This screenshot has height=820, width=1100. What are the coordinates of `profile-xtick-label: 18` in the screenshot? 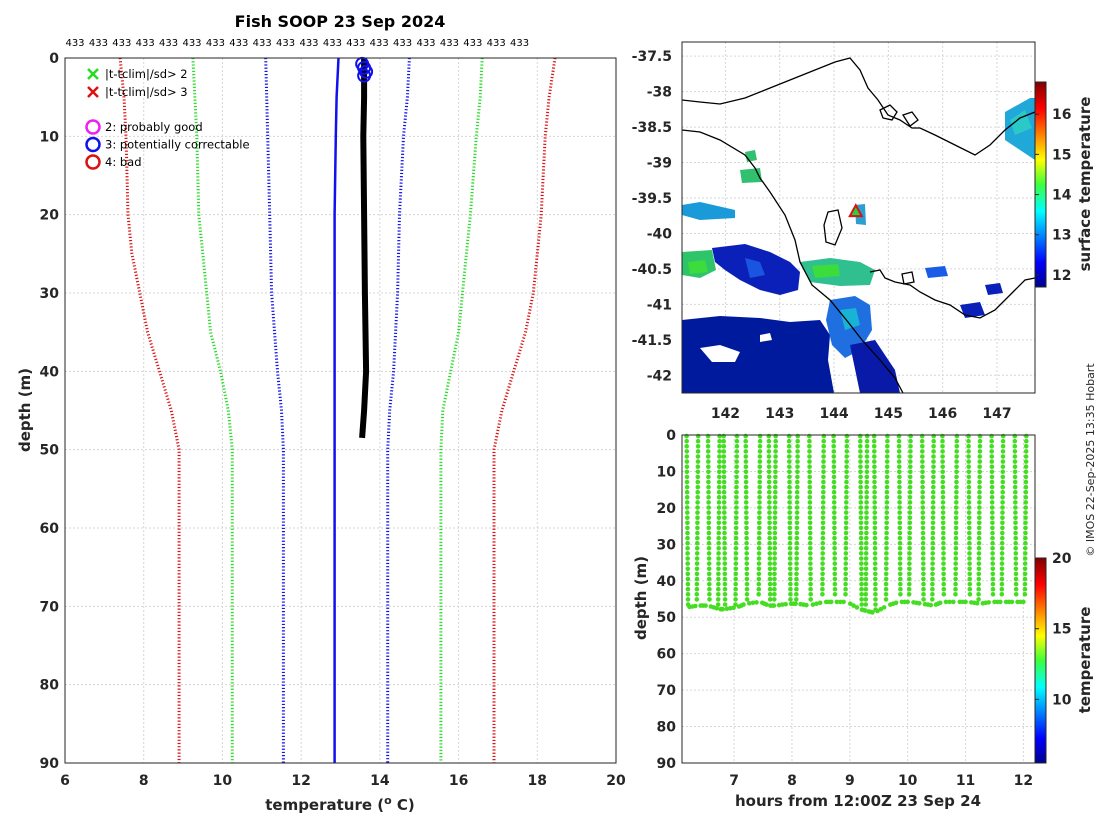 It's located at (537, 781).